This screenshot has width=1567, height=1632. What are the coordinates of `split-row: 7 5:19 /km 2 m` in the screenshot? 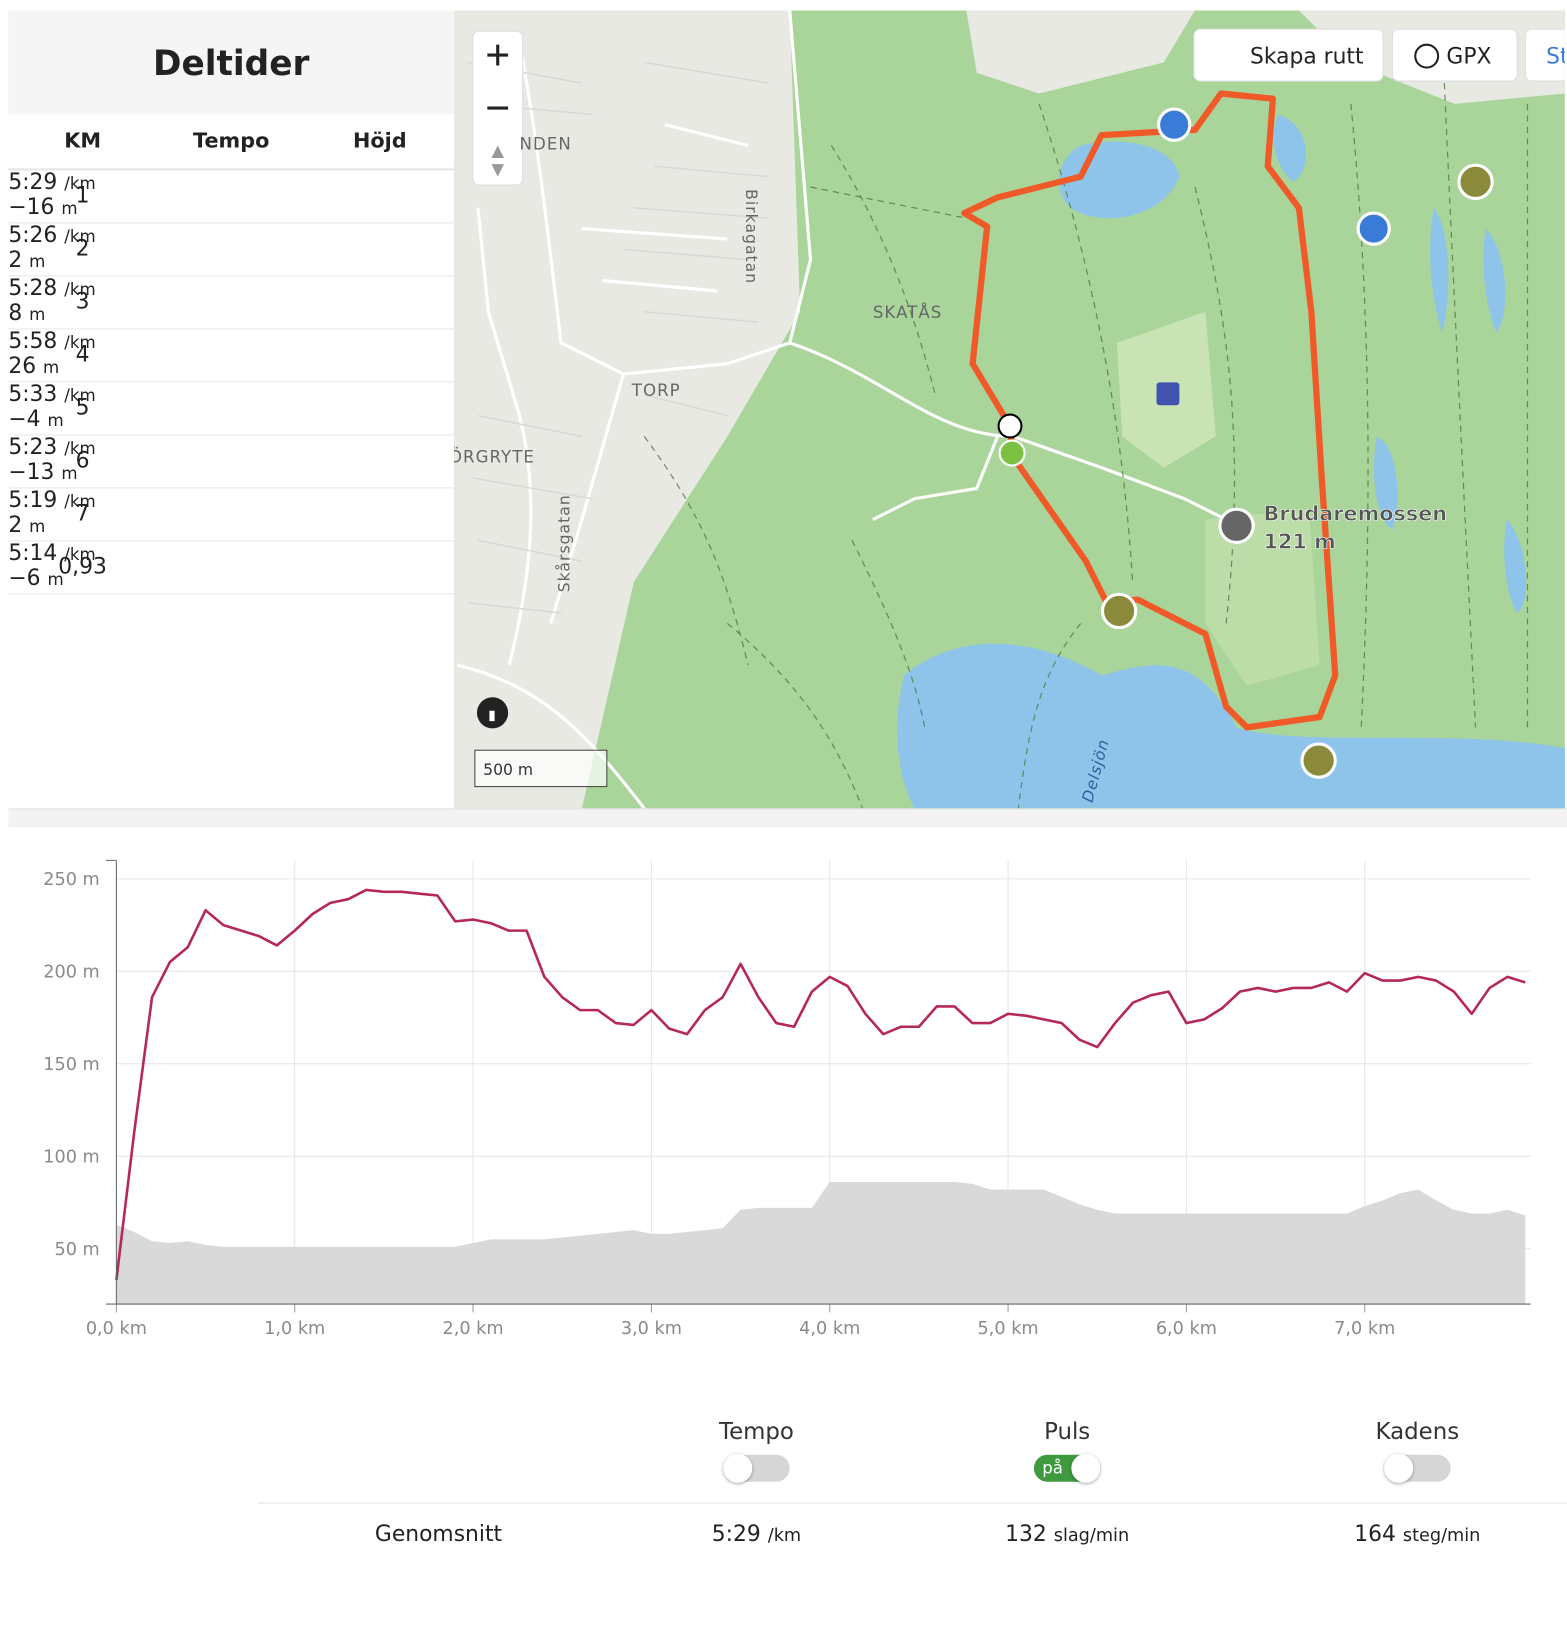 It's located at (231, 513).